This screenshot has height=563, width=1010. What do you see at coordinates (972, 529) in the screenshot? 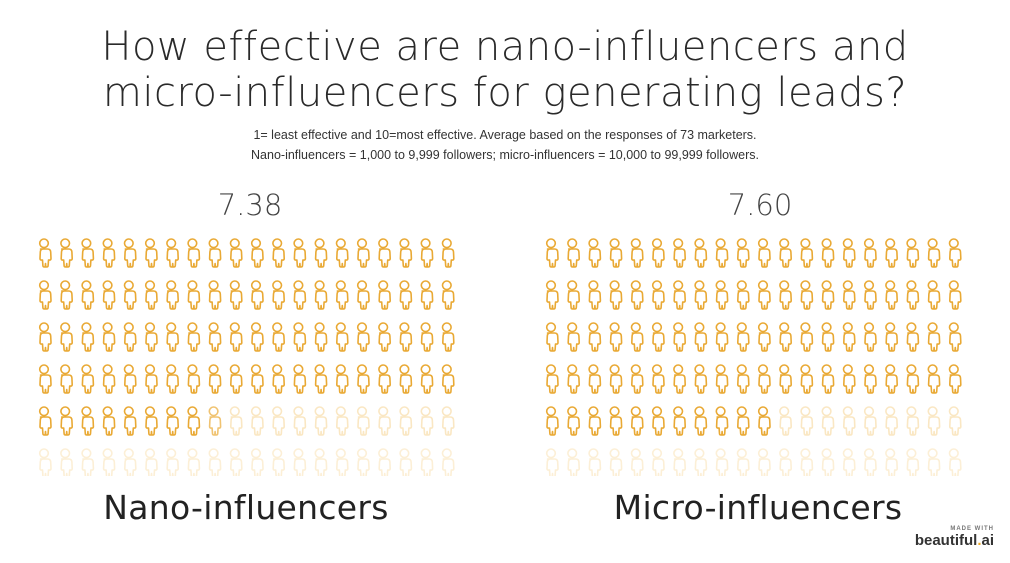
I see `brand-made-with: MADE WITH` at bounding box center [972, 529].